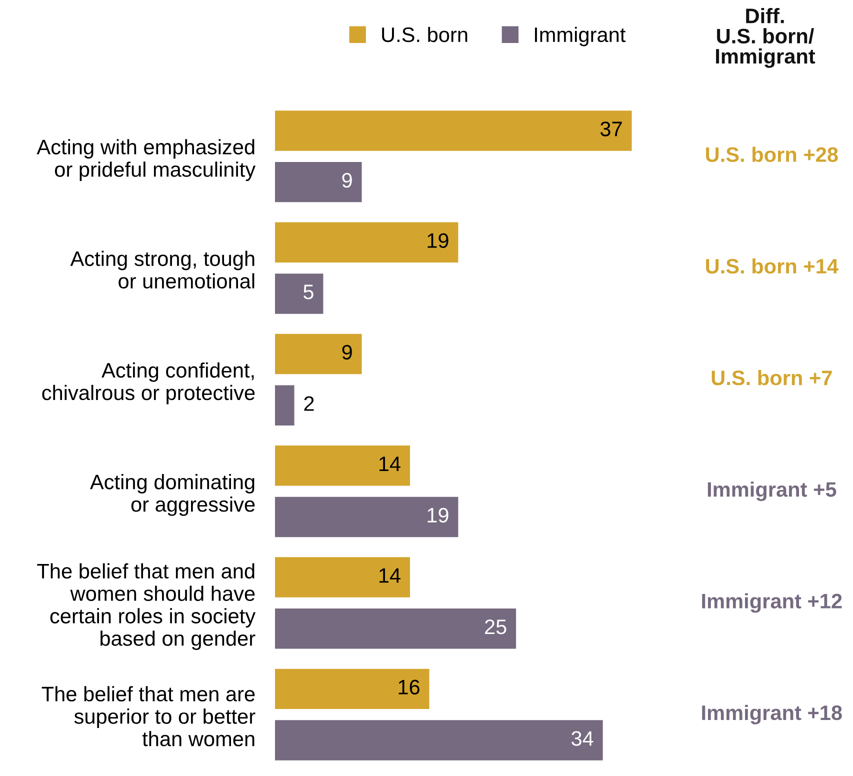 This screenshot has width=853, height=776. I want to click on data-label: 5, so click(309, 292).